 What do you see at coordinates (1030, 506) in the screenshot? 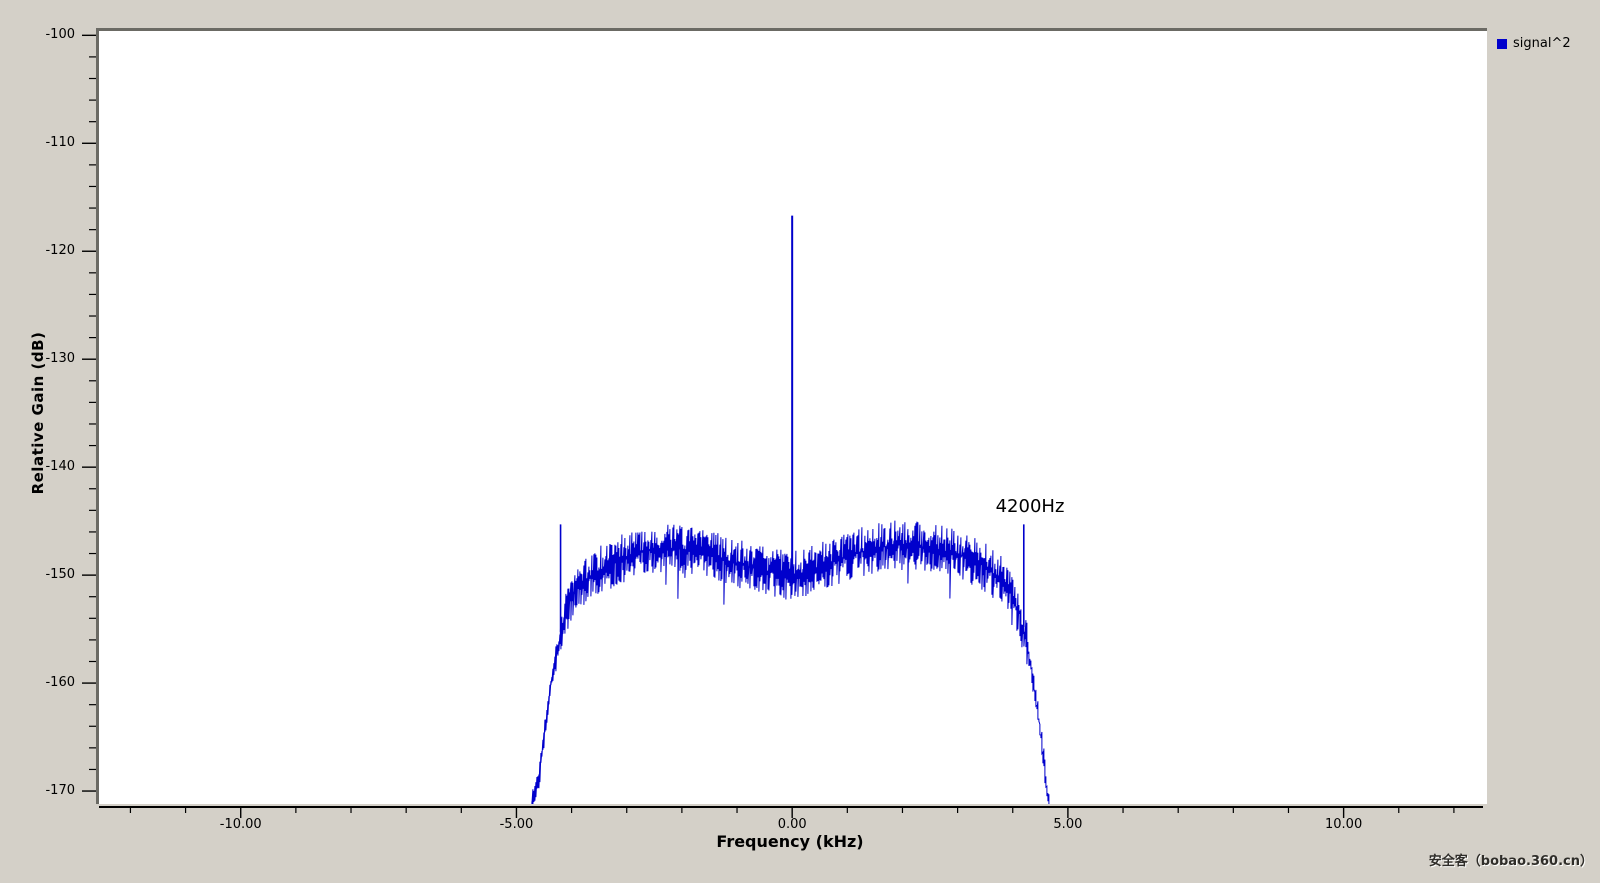
I see `peak-annotation: 4200Hz` at bounding box center [1030, 506].